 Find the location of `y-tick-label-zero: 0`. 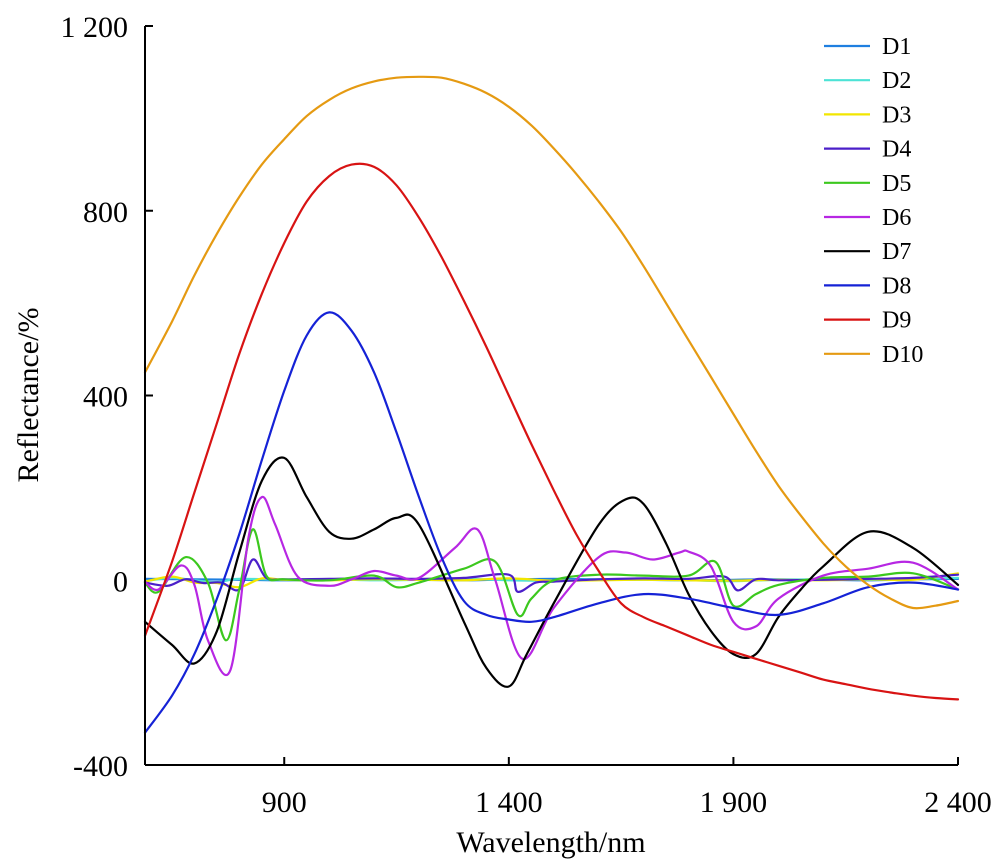

y-tick-label-zero: 0 is located at coordinates (120, 581).